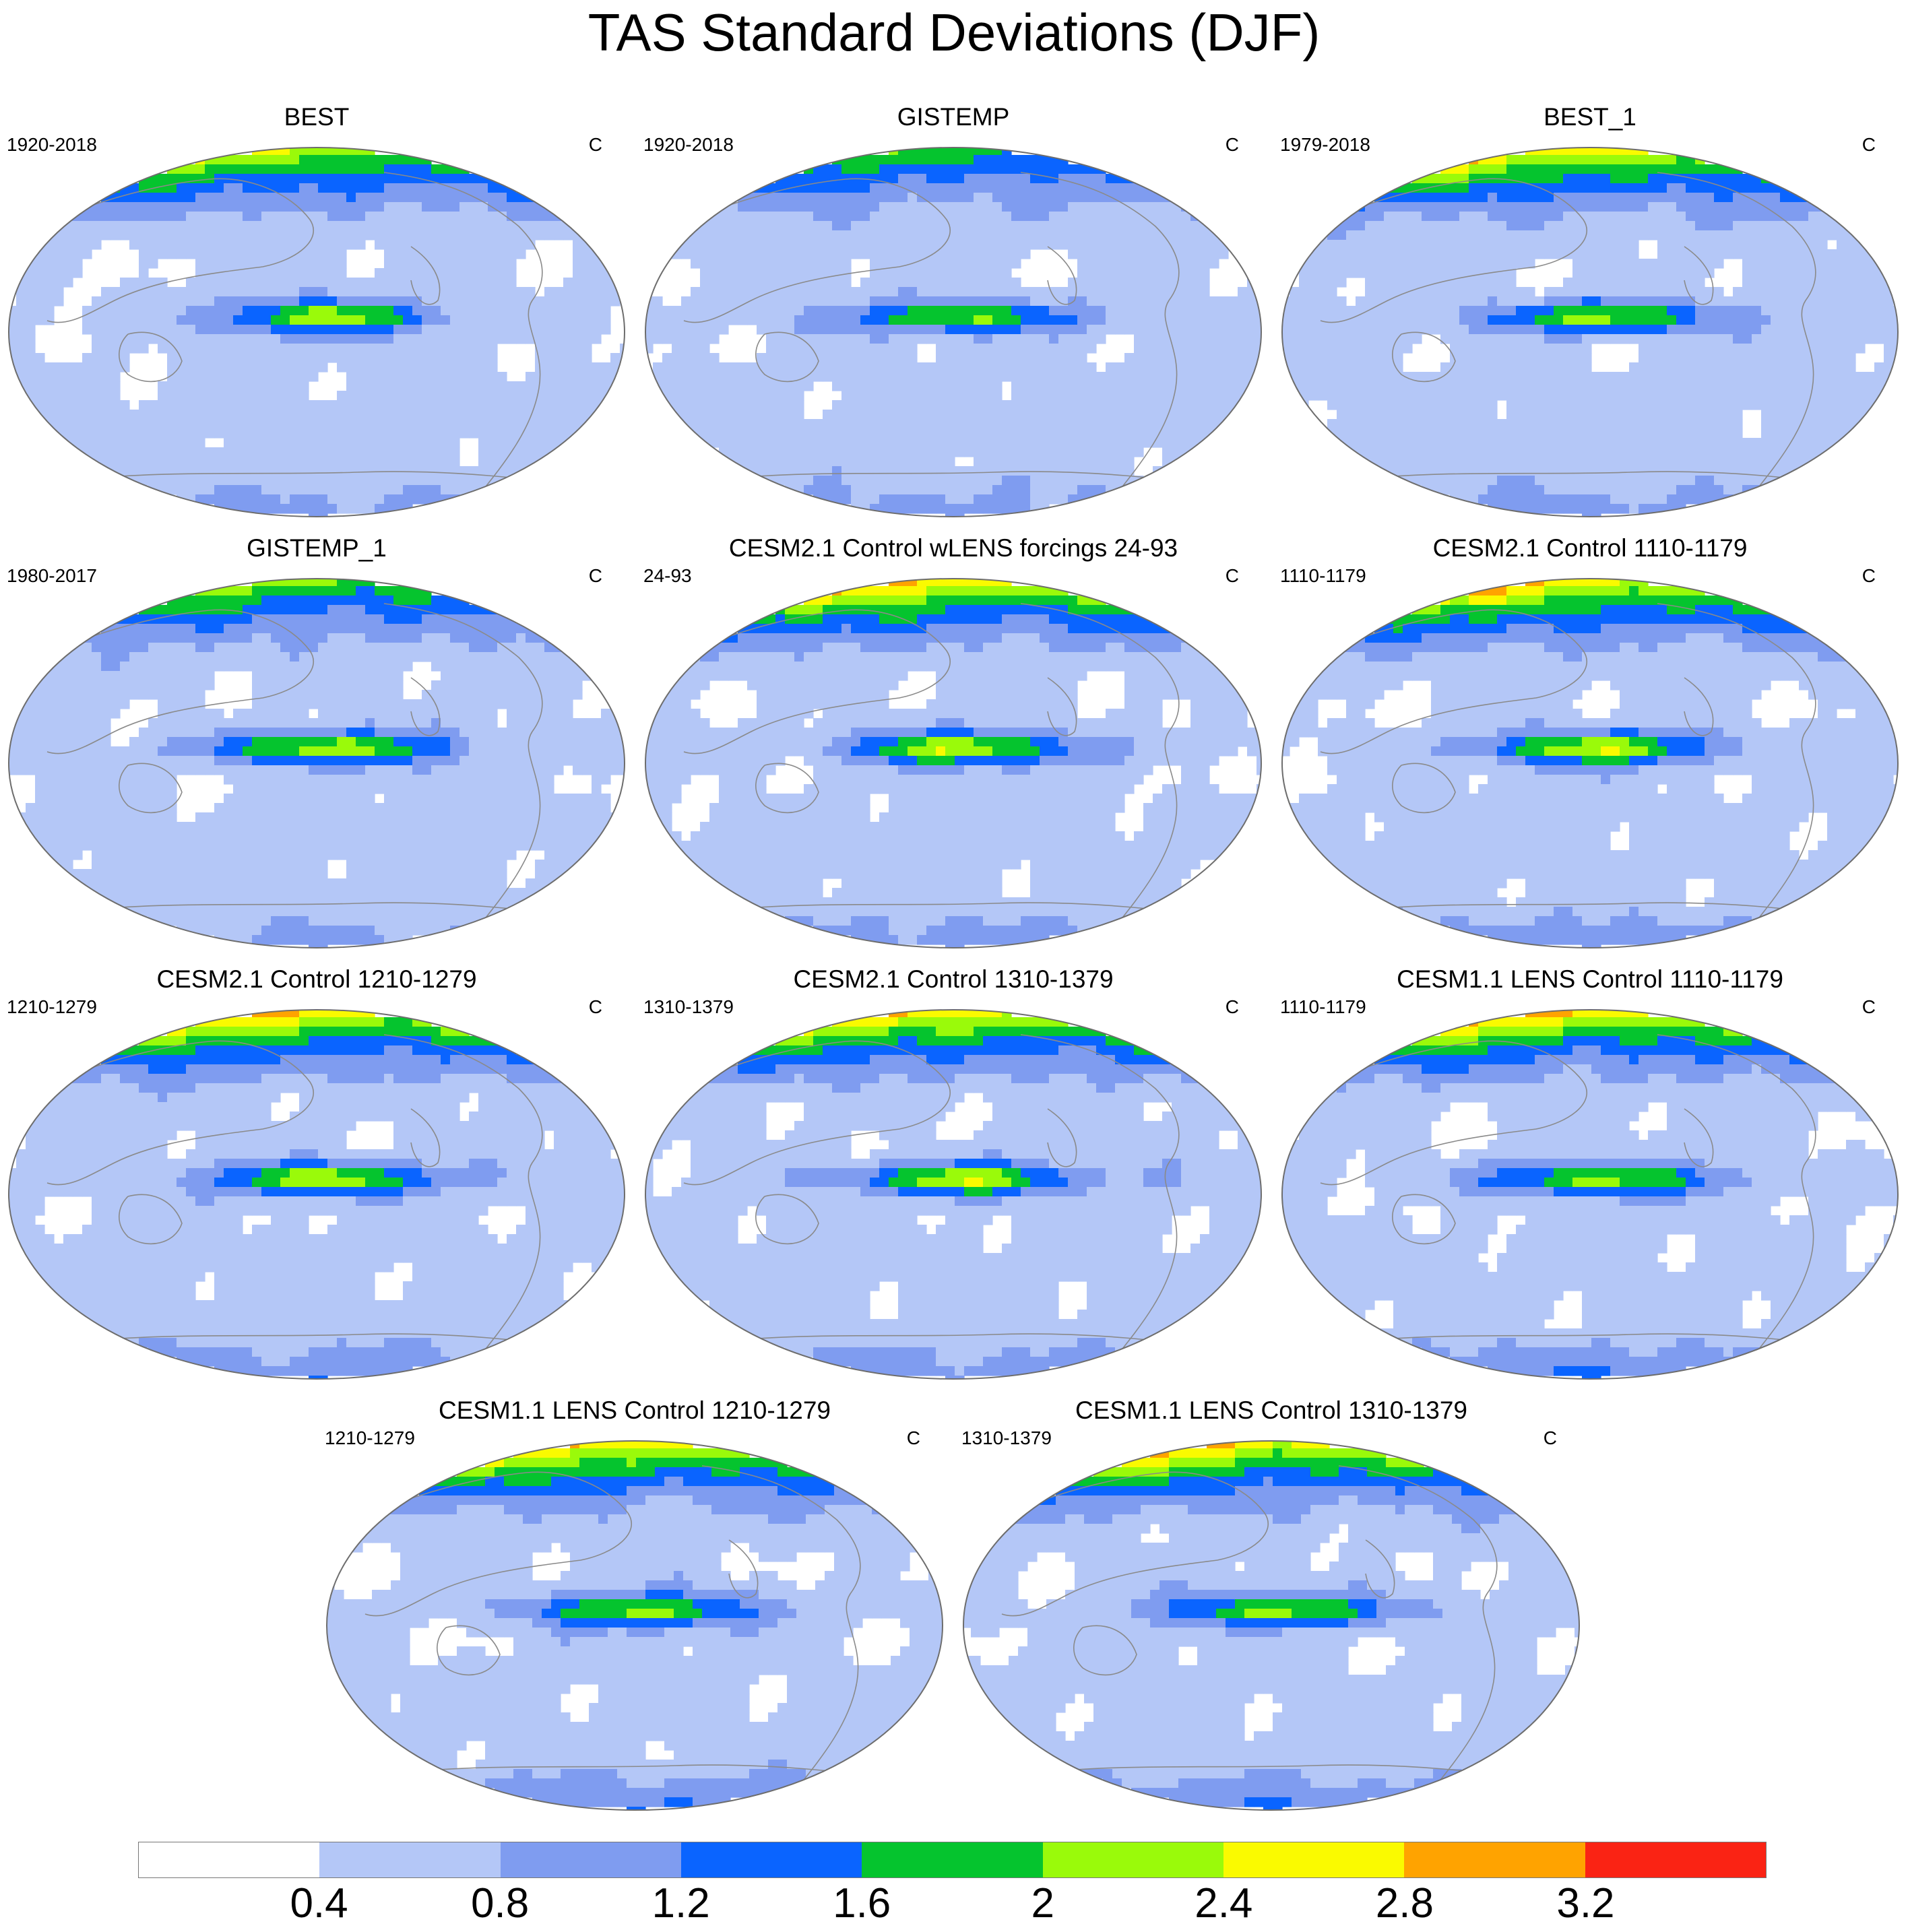 The image size is (1908, 1932). What do you see at coordinates (425, 275) in the screenshot?
I see `coastline-path` at bounding box center [425, 275].